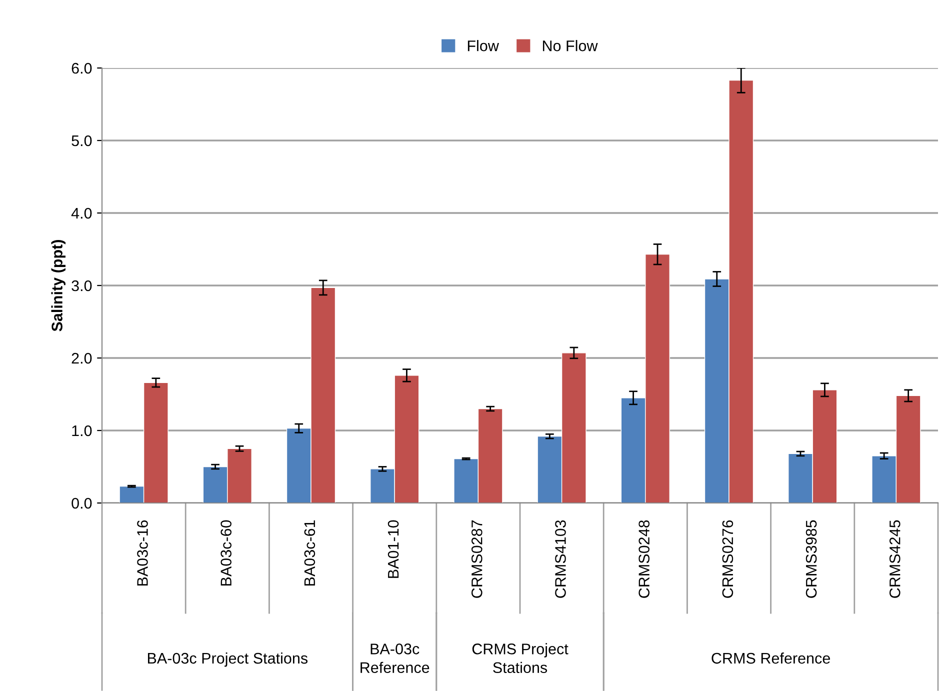 The height and width of the screenshot is (691, 943). I want to click on y-tick-label: 5.0, so click(82, 140).